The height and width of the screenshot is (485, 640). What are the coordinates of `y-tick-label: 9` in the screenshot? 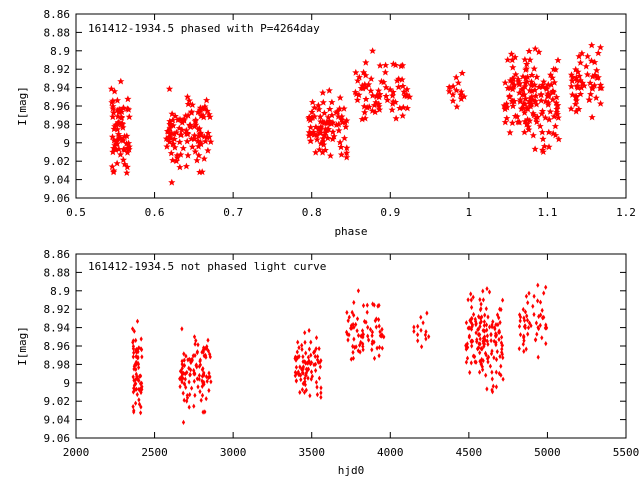 It's located at (66, 143).